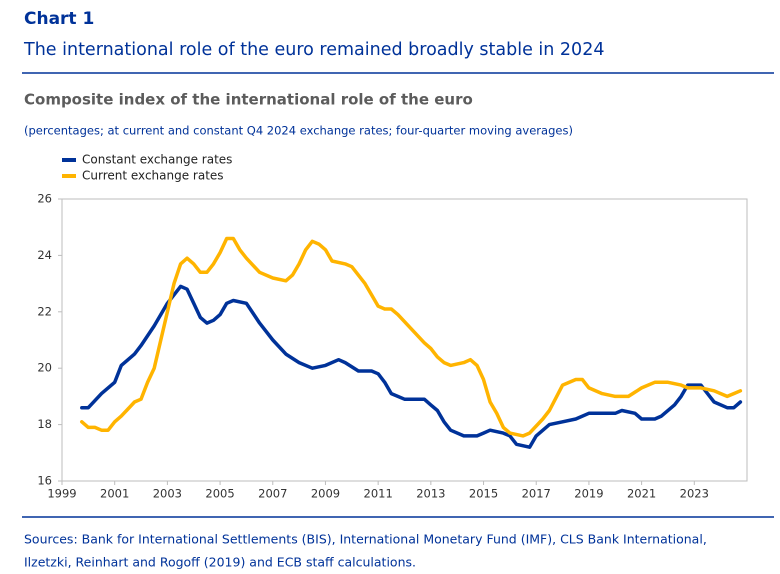 Image resolution: width=780 pixels, height=574 pixels. What do you see at coordinates (44, 368) in the screenshot?
I see `y-tick-label: 20` at bounding box center [44, 368].